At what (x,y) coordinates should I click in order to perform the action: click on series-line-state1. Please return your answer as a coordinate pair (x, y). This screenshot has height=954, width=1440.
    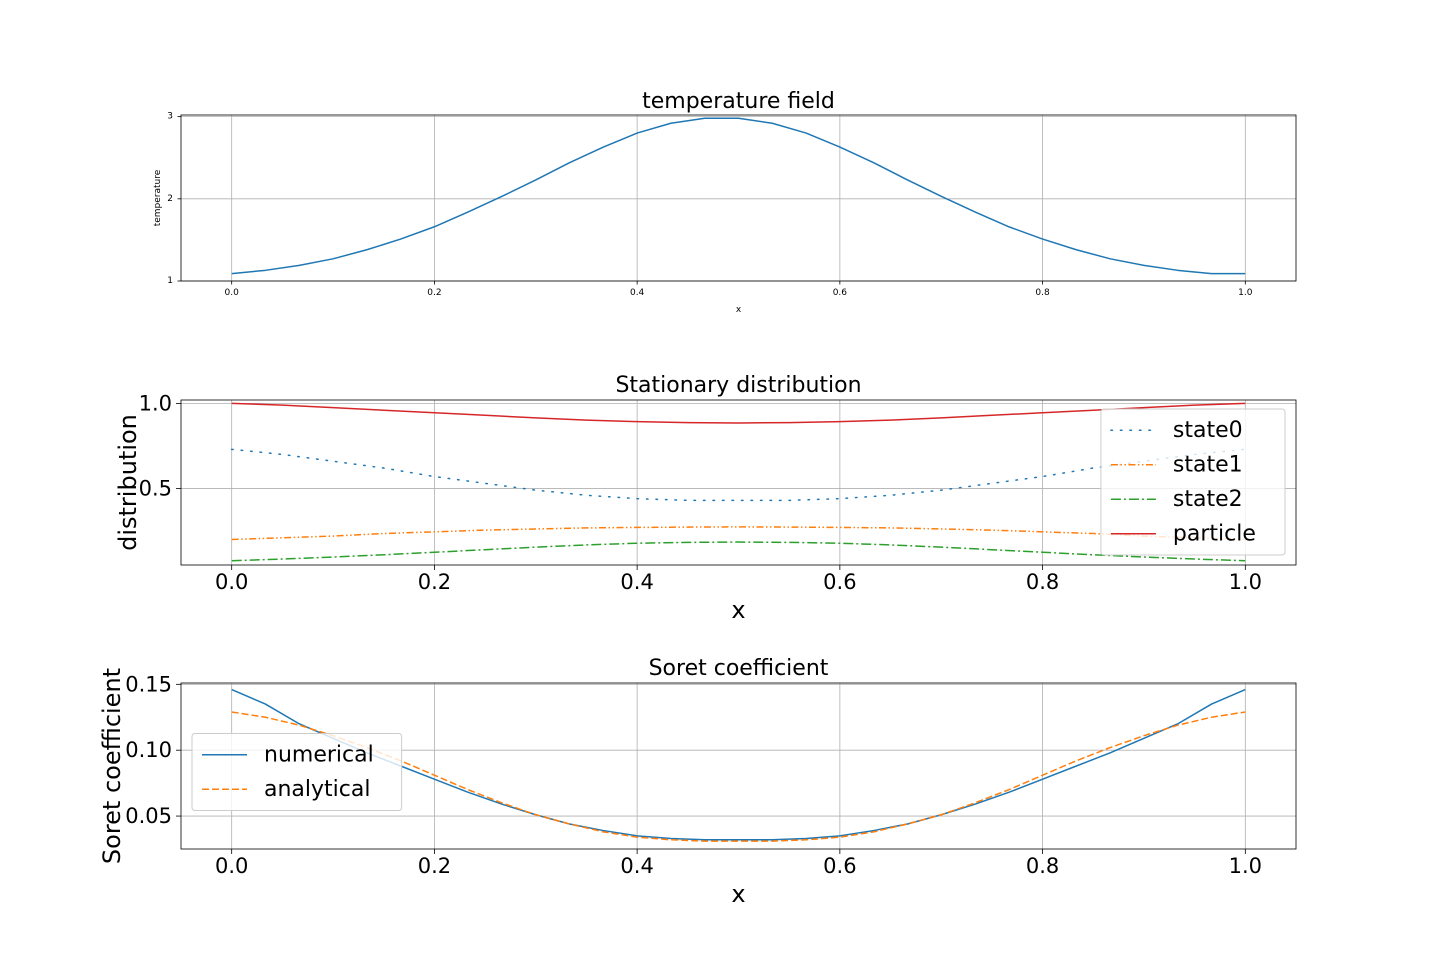
    Looking at the image, I should click on (738, 533).